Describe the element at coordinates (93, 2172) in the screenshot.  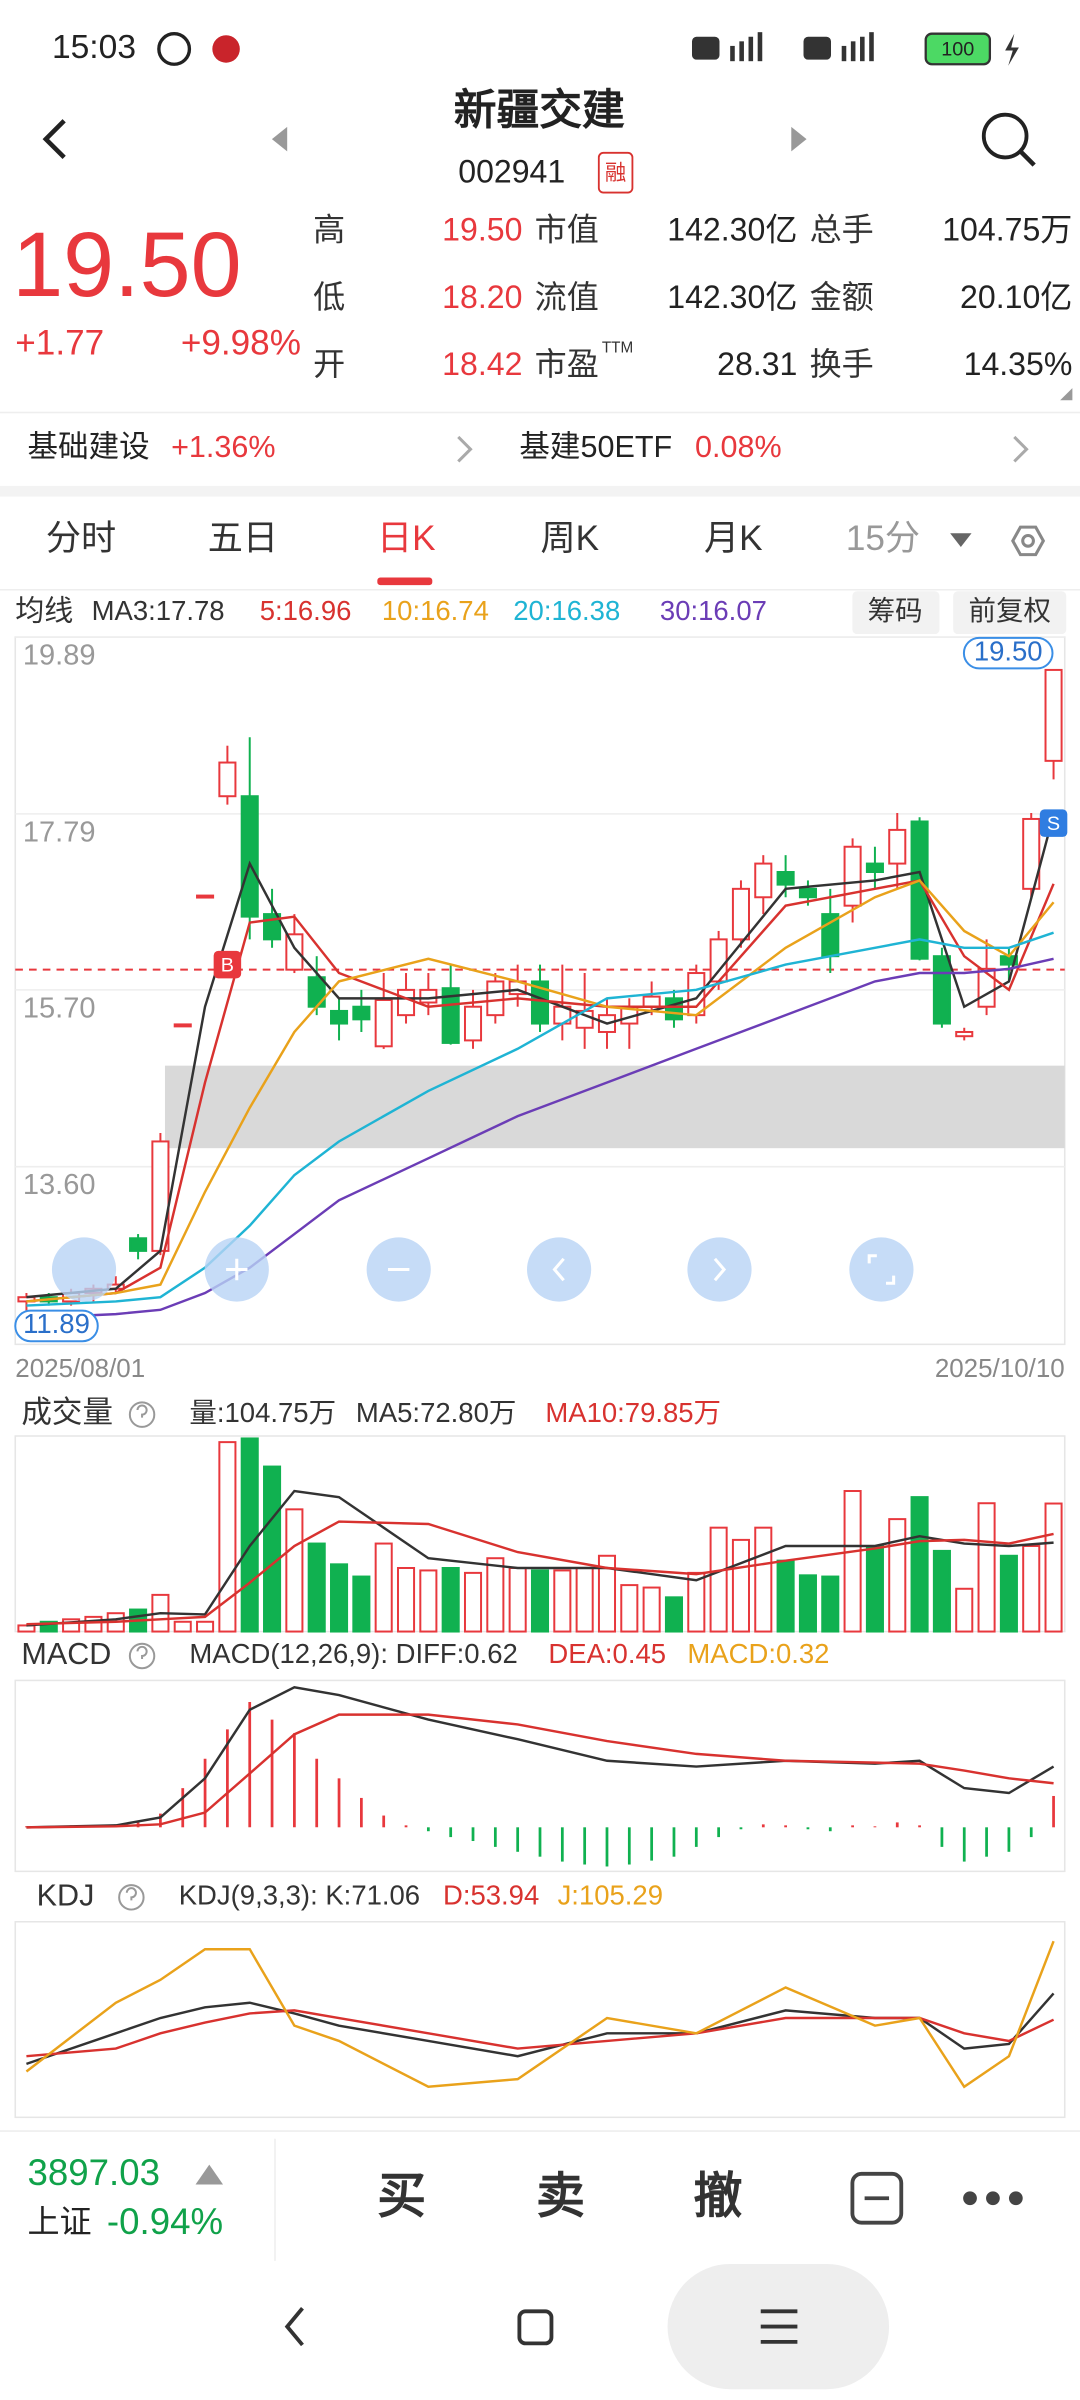
I see `index-value: 3897.03` at that location.